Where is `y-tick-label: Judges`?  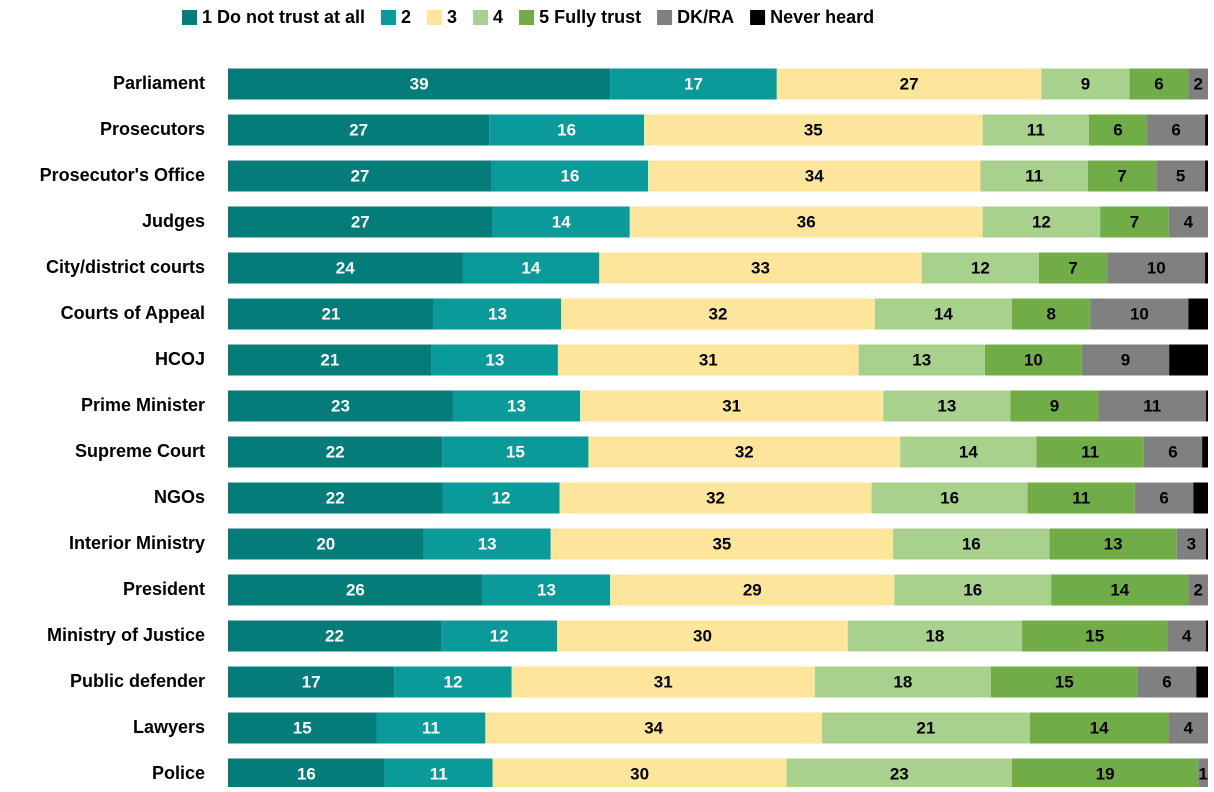 y-tick-label: Judges is located at coordinates (173, 221).